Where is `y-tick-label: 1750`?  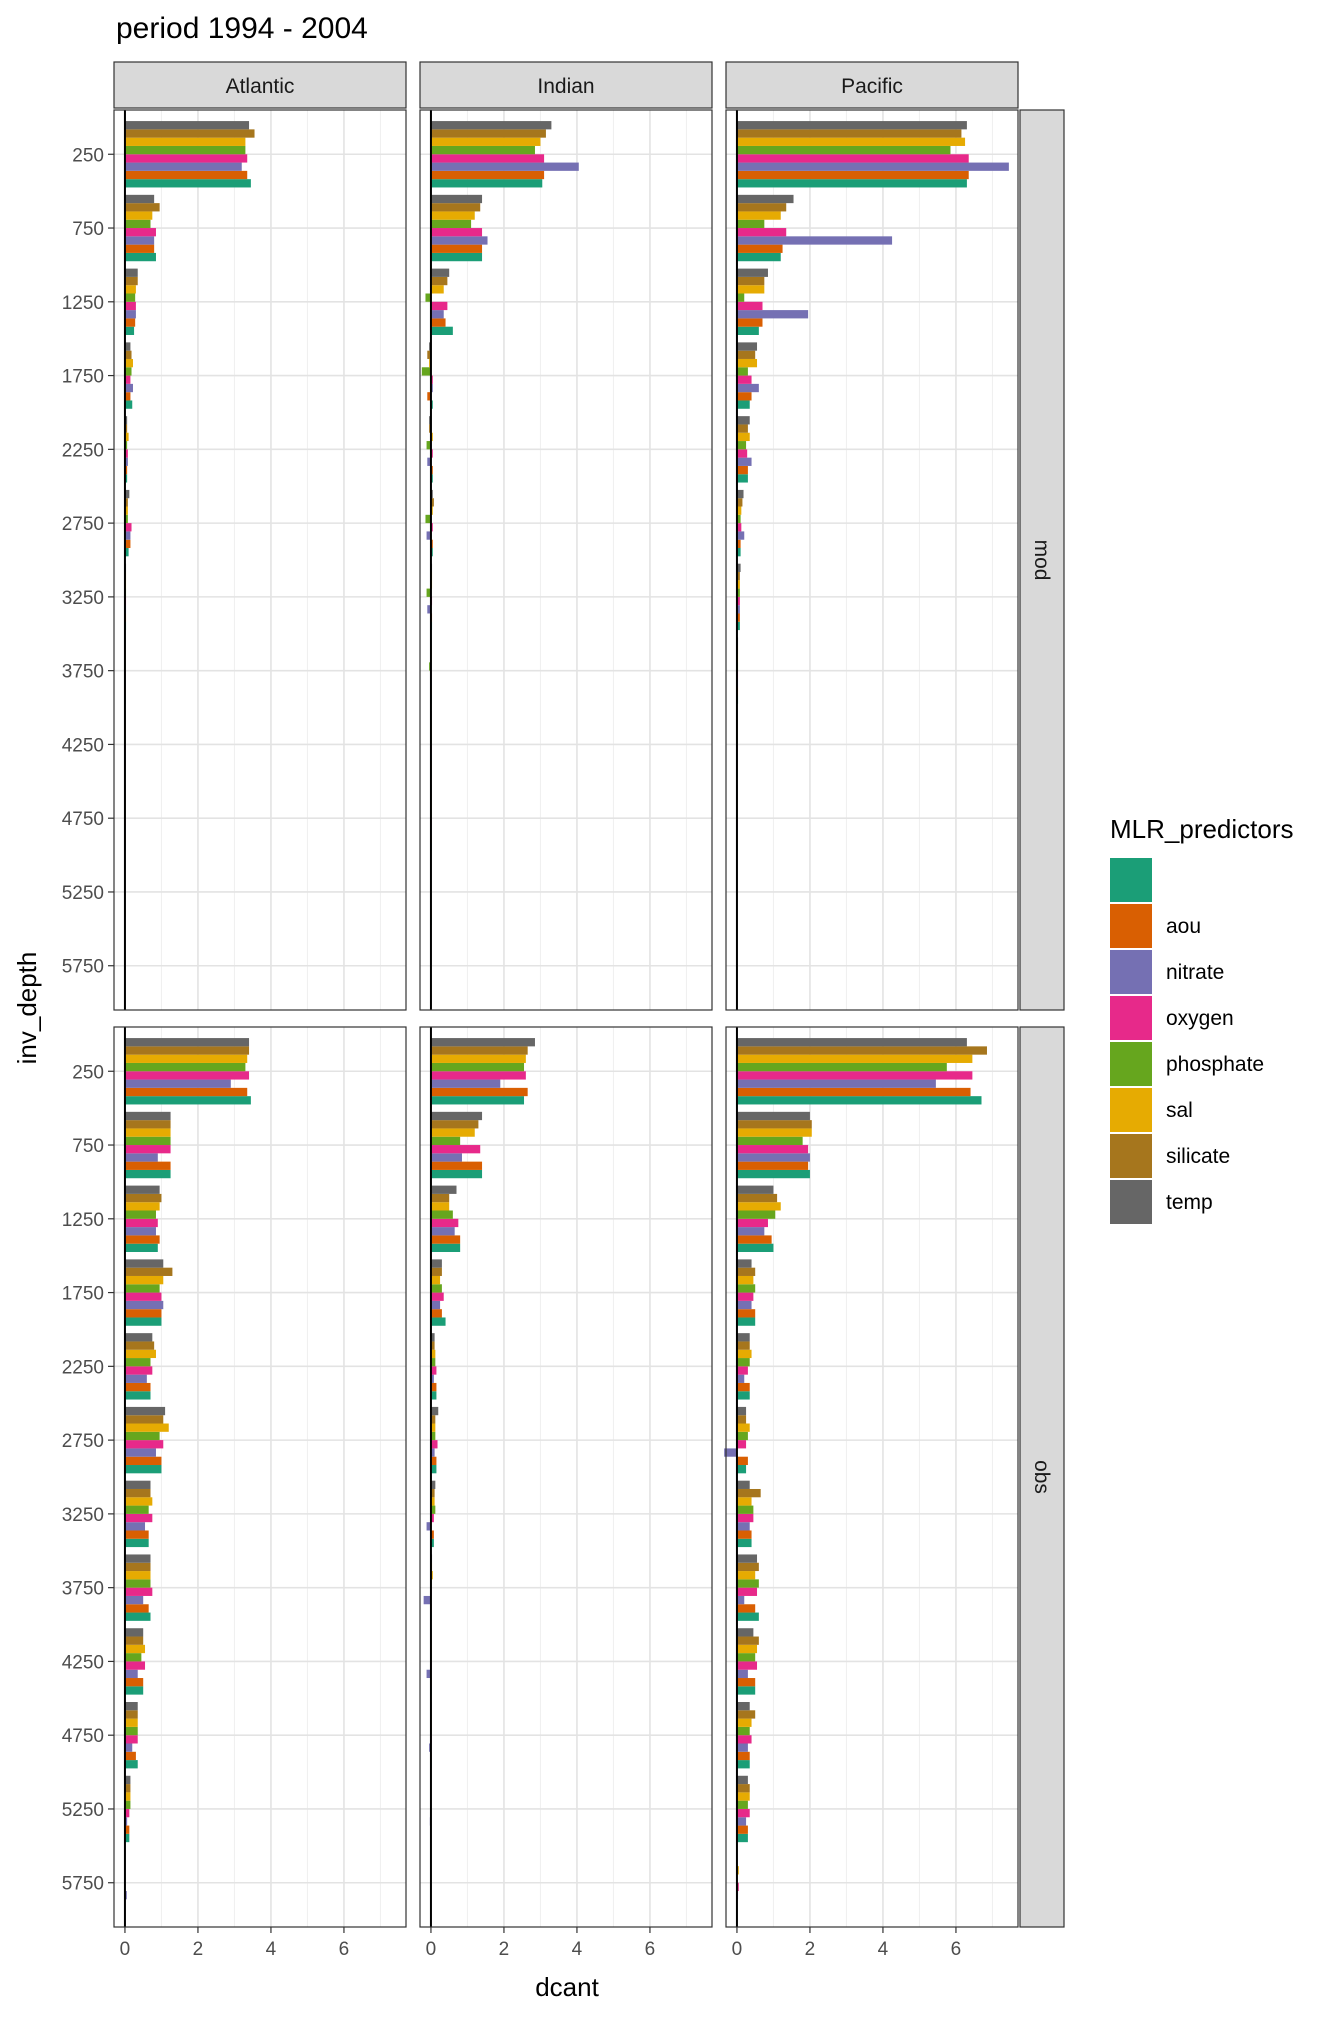 y-tick-label: 1750 is located at coordinates (83, 377).